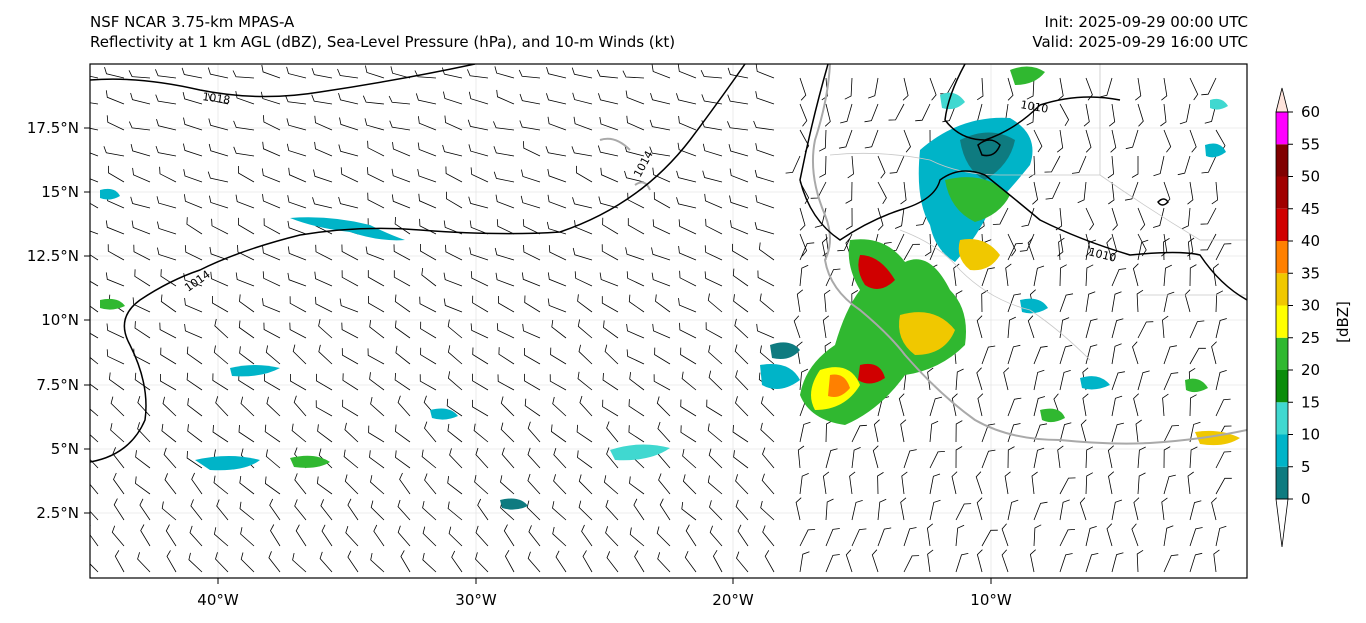  What do you see at coordinates (1310, 209) in the screenshot?
I see `colorbar-tick-label: 45` at bounding box center [1310, 209].